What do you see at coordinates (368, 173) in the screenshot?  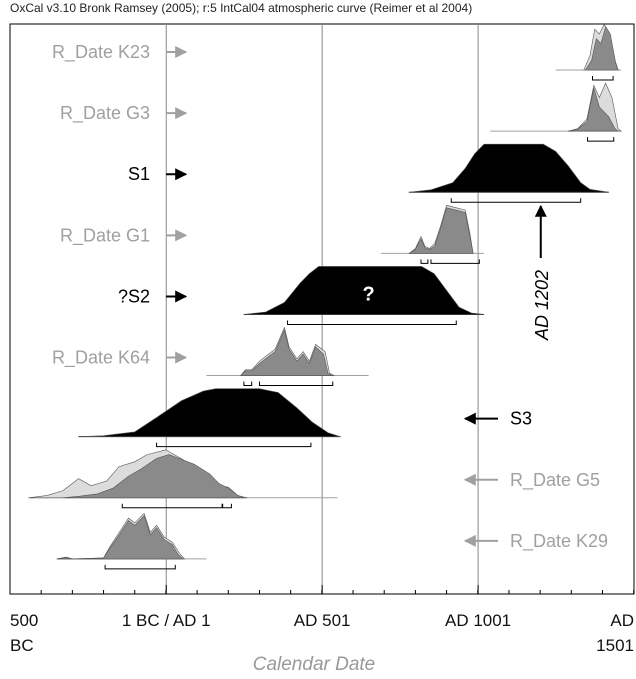 I see `row-s1: S1` at bounding box center [368, 173].